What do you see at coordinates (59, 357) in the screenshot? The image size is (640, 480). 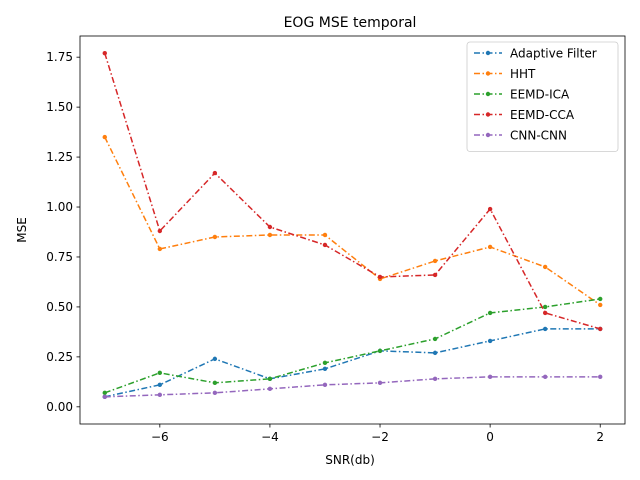 I see `y-tick-label: 0.25` at bounding box center [59, 357].